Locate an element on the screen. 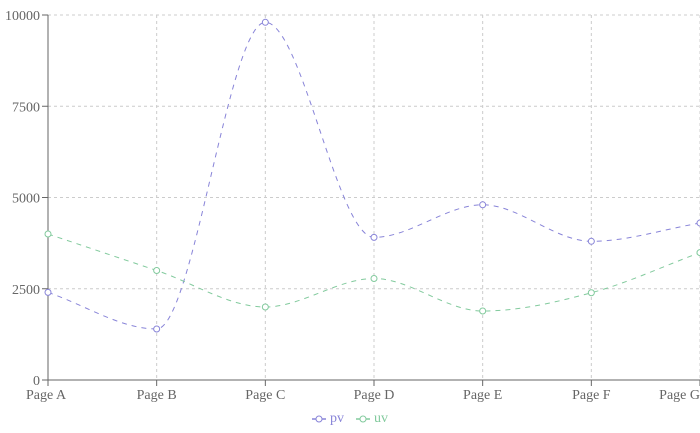 Image resolution: width=700 pixels, height=433 pixels. x-tick-label: Page G is located at coordinates (679, 395).